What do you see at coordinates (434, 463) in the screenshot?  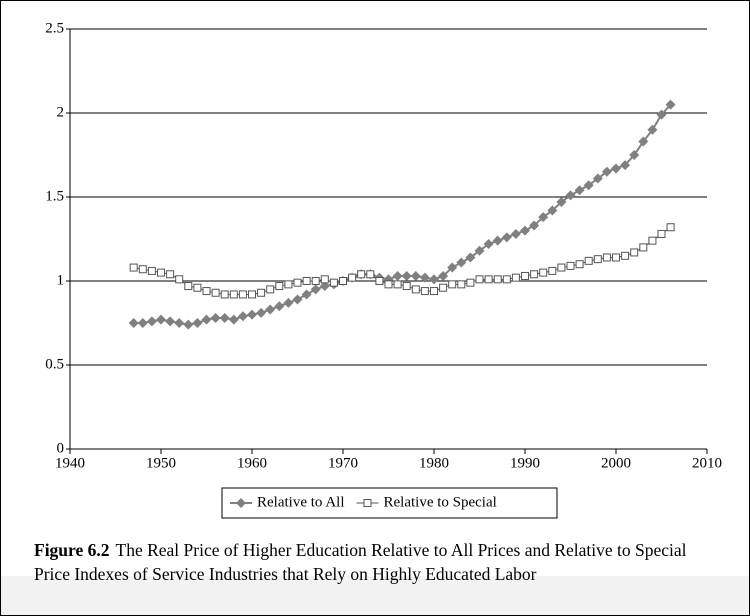 I see `x-tick-label: 1980` at bounding box center [434, 463].